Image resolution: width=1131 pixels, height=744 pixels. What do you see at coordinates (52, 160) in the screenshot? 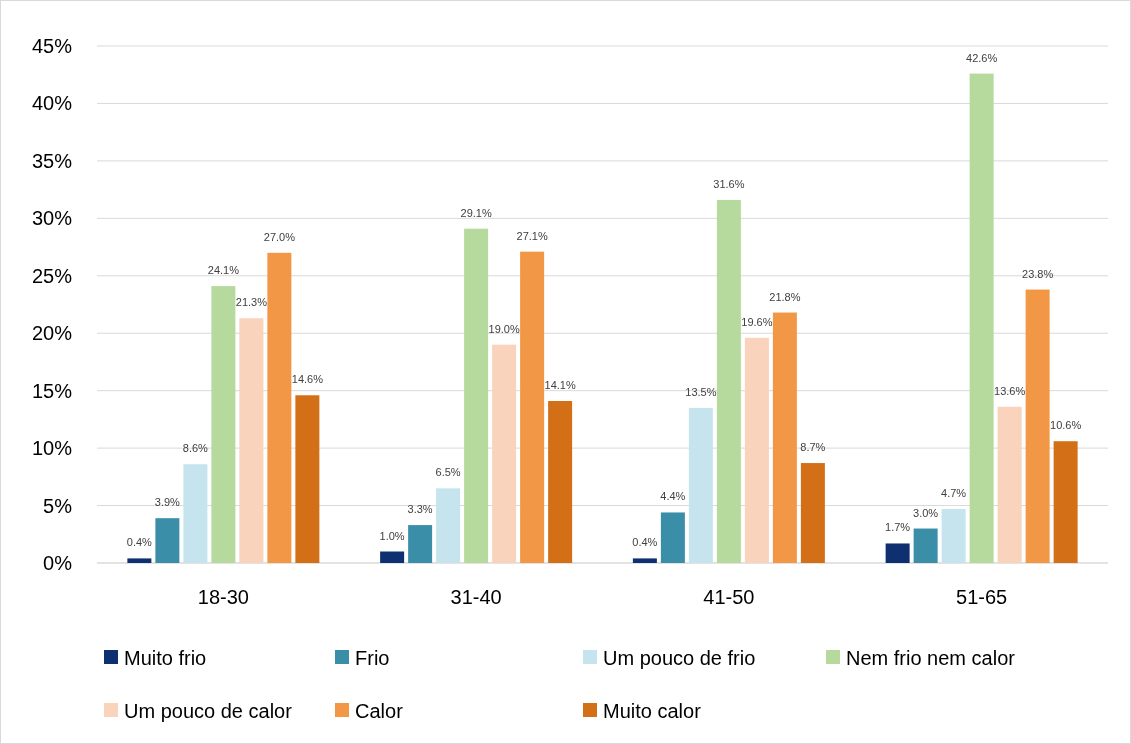
I see `y-tick-label: 35%` at bounding box center [52, 160].